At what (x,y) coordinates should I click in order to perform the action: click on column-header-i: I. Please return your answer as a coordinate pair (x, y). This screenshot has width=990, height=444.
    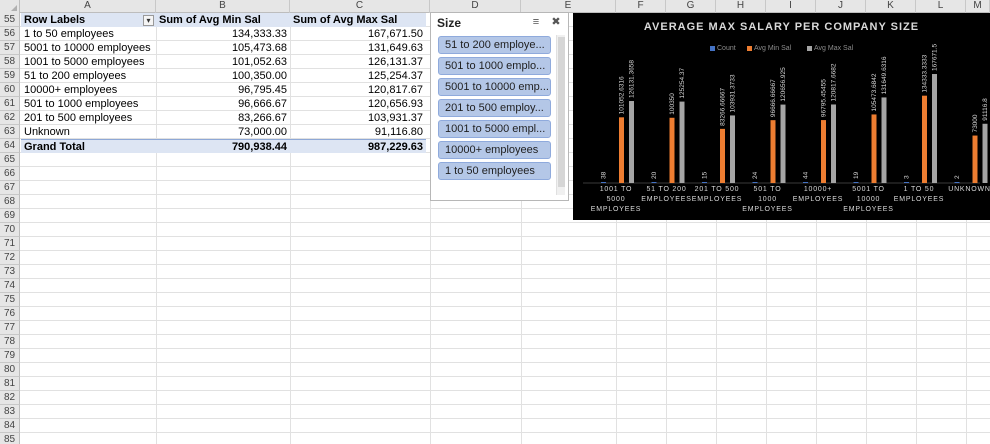
    Looking at the image, I should click on (791, 6).